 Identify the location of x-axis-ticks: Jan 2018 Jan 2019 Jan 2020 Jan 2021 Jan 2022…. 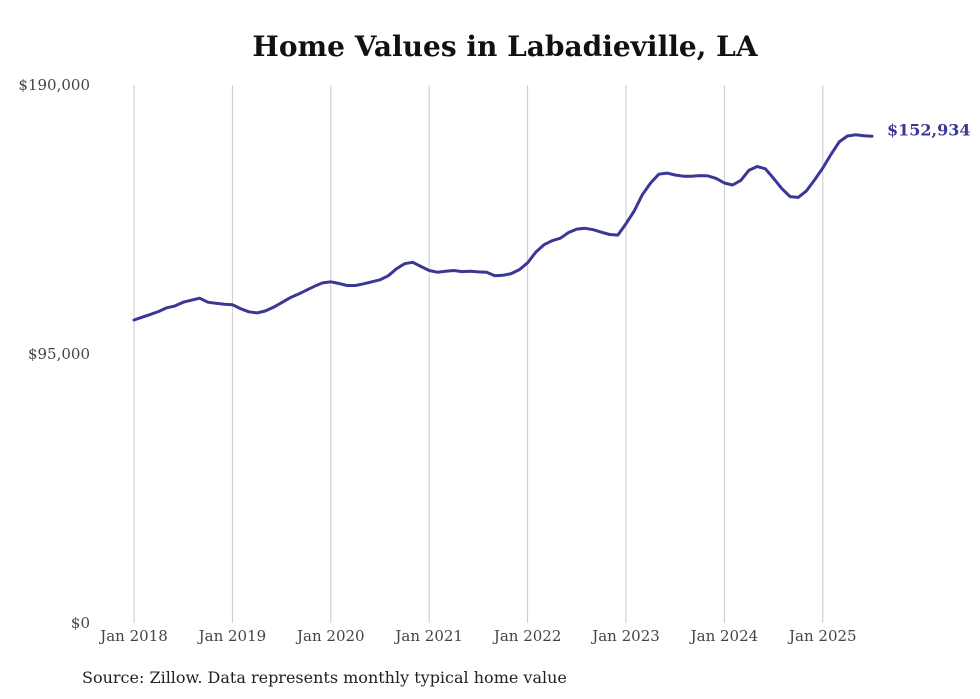
(477, 636).